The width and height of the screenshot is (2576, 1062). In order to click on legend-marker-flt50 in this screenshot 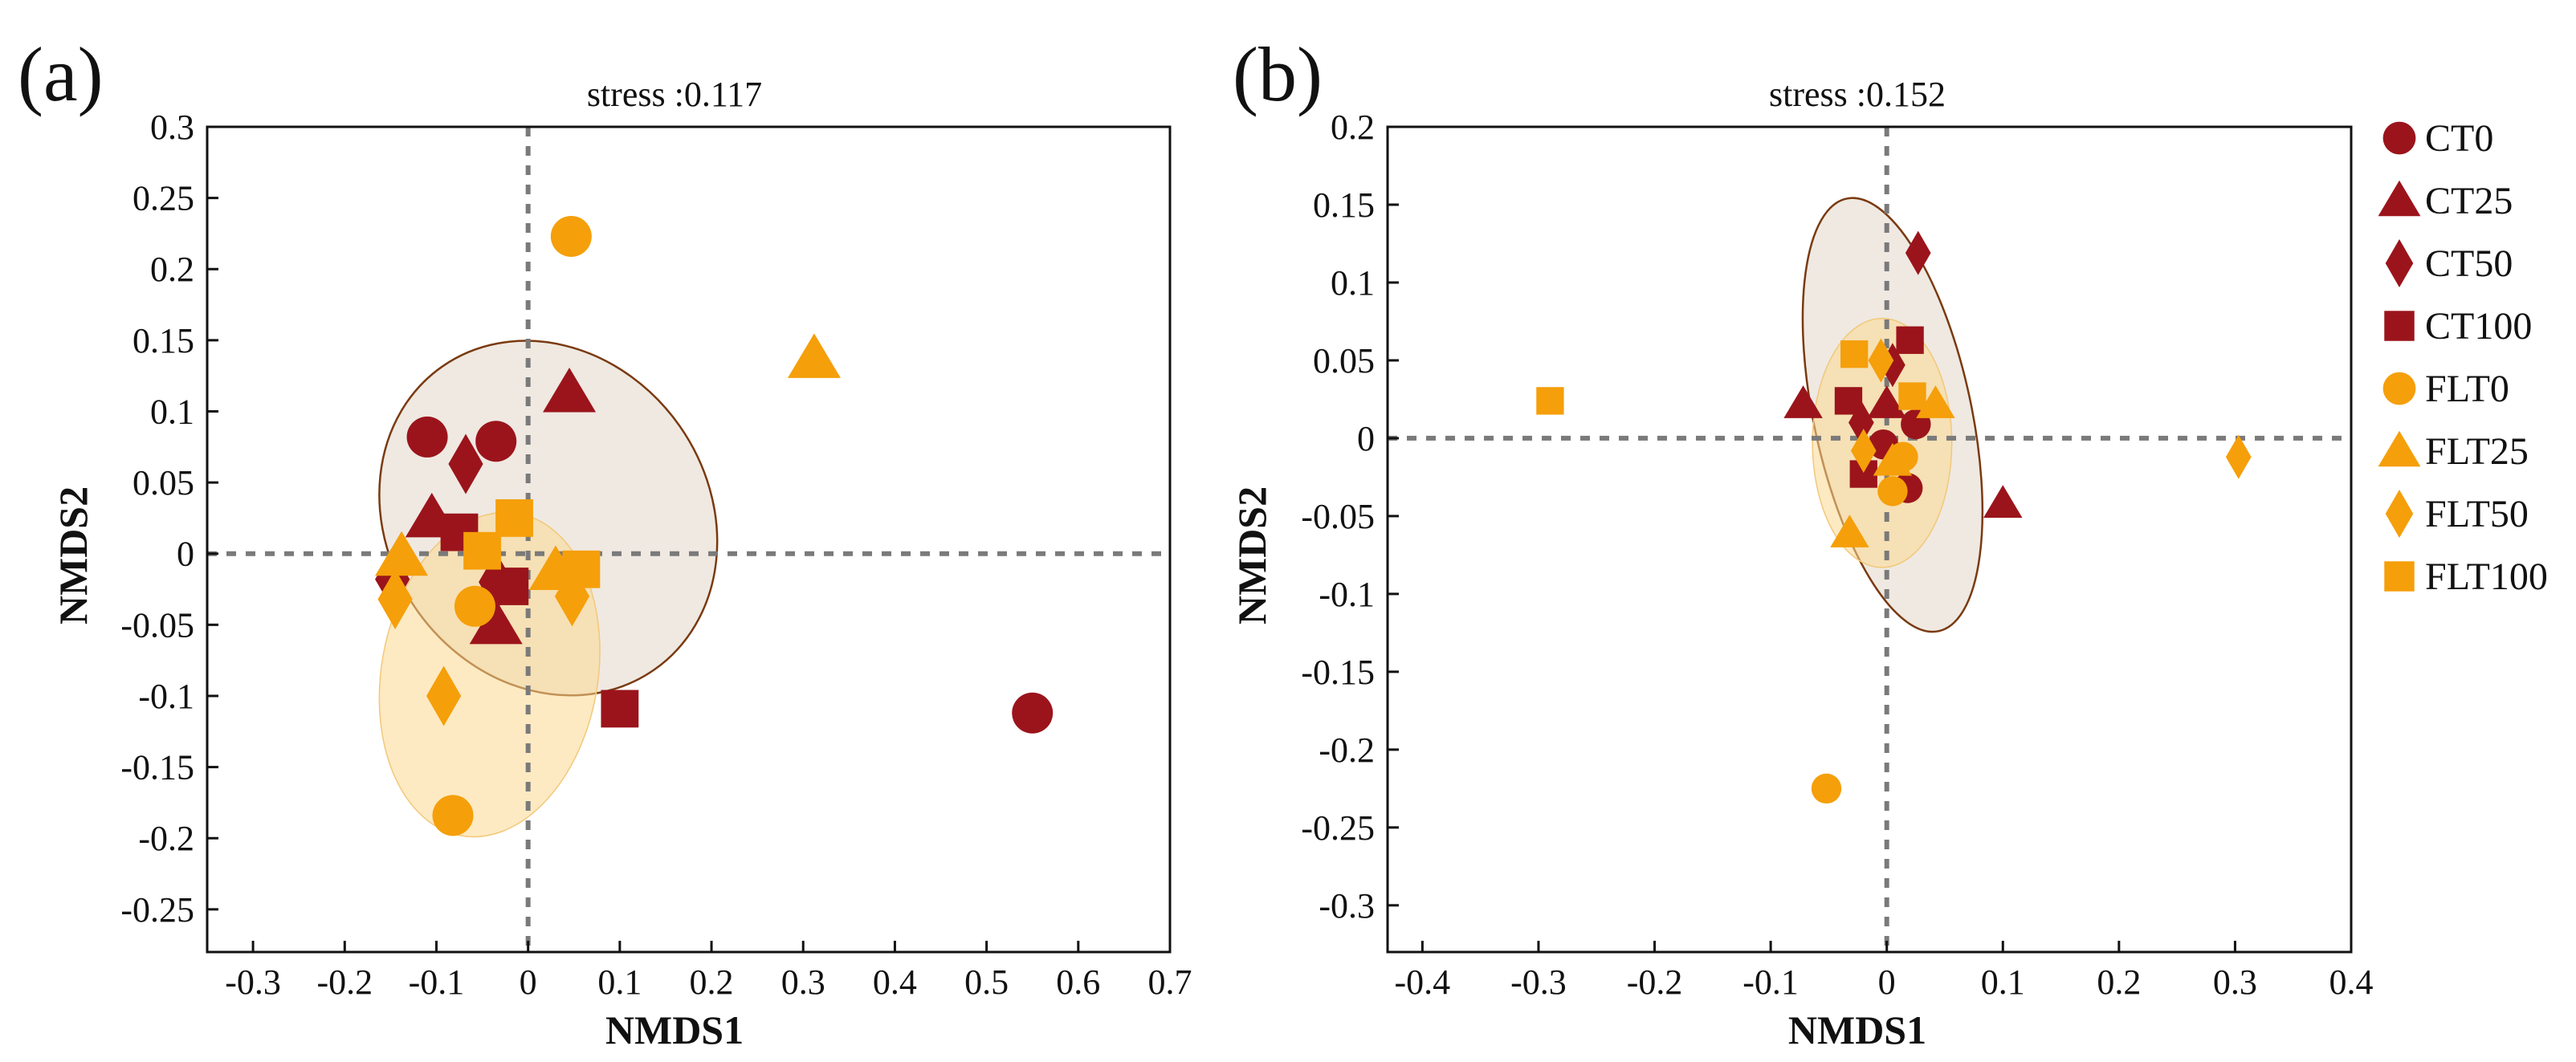, I will do `click(2399, 514)`.